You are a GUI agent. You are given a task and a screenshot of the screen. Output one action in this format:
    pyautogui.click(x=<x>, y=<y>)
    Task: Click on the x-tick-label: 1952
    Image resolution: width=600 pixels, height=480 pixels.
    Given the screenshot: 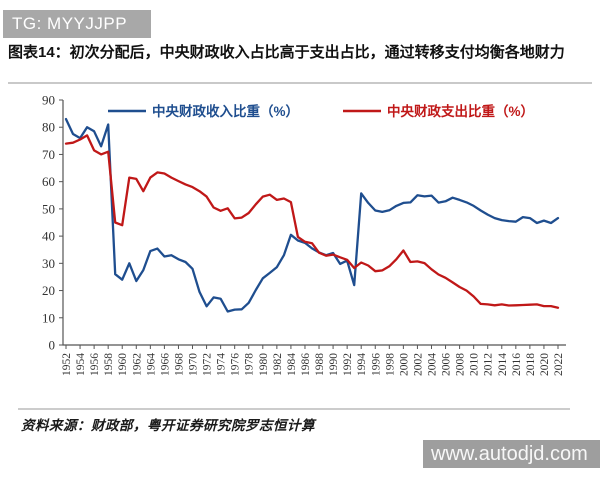 What is the action you would take?
    pyautogui.click(x=67, y=364)
    